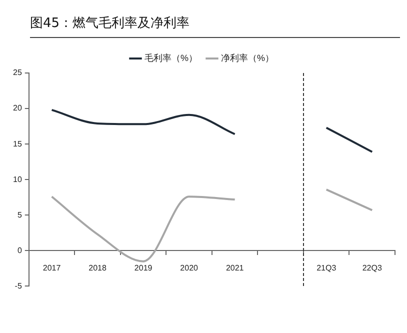  I want to click on y-tick-label: 5, so click(19, 215).